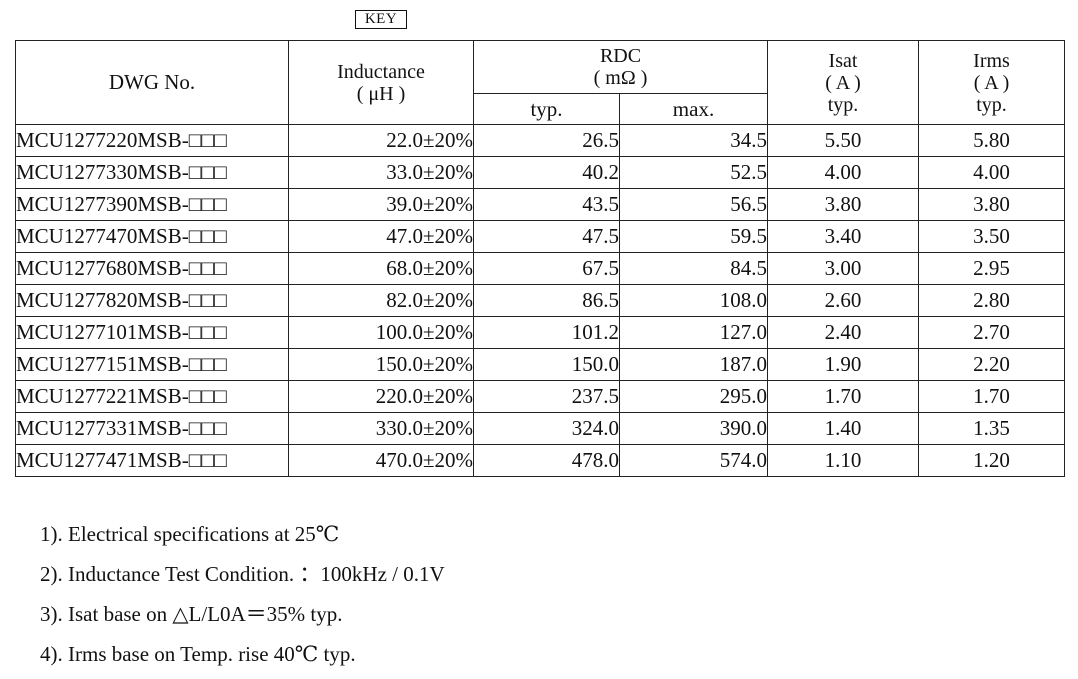 The width and height of the screenshot is (1078, 679). I want to click on cell-dwg: MCU1277680MSB-□□□, so click(152, 268).